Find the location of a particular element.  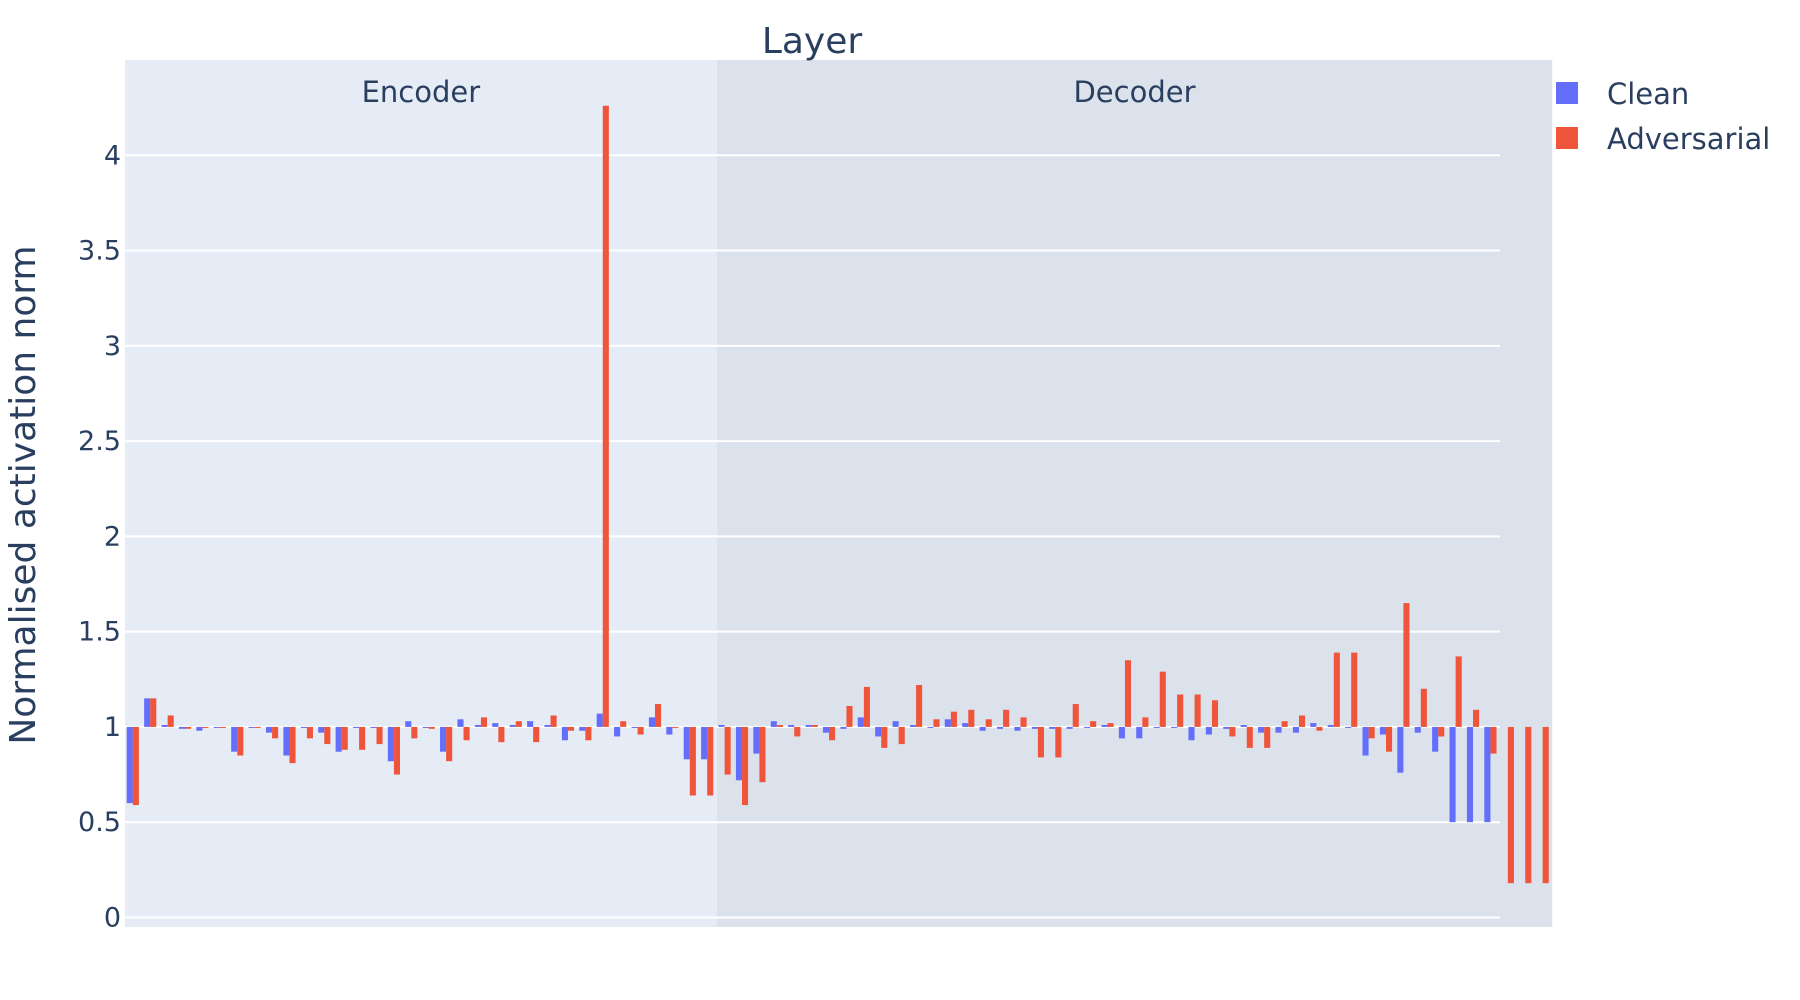

y-tick-label: 4 is located at coordinates (112, 155).